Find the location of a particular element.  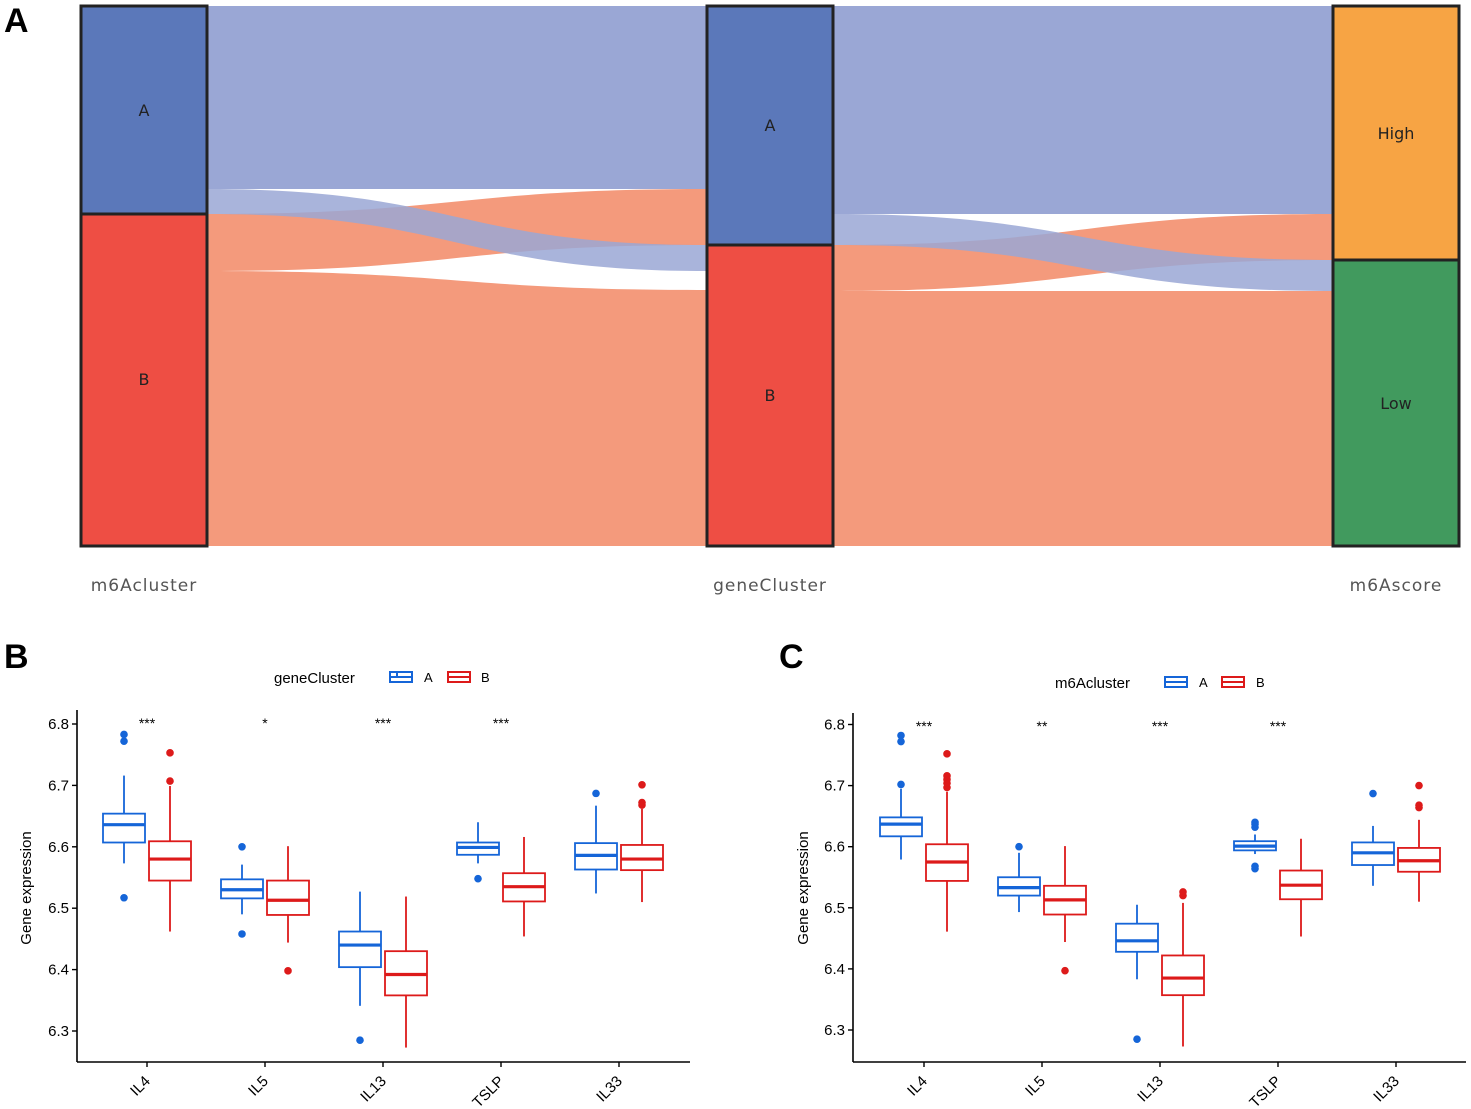

flow-m6acluster-a-to-genecluster-b is located at coordinates (457, 230).